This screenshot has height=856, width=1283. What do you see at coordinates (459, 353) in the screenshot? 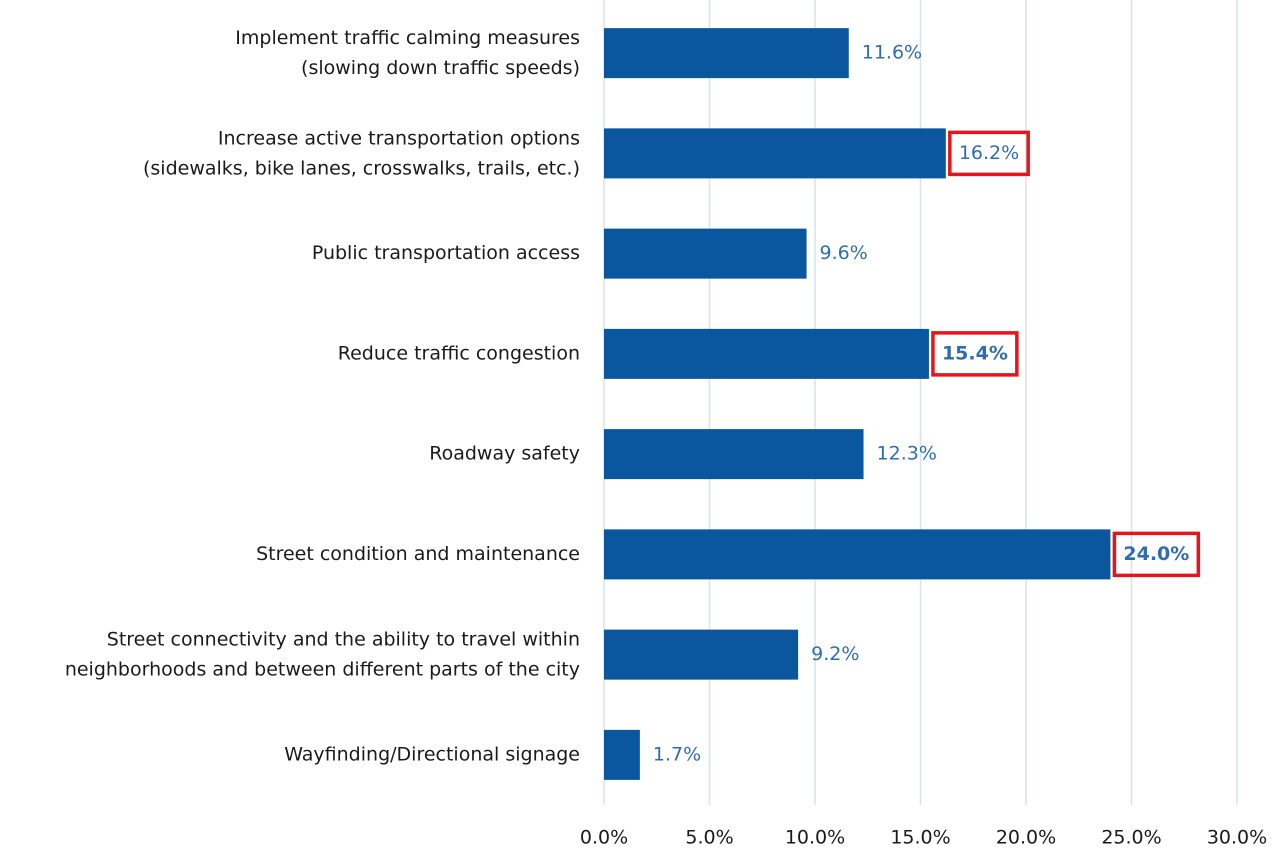
I see `category-label: Reduce traffic congestion` at bounding box center [459, 353].